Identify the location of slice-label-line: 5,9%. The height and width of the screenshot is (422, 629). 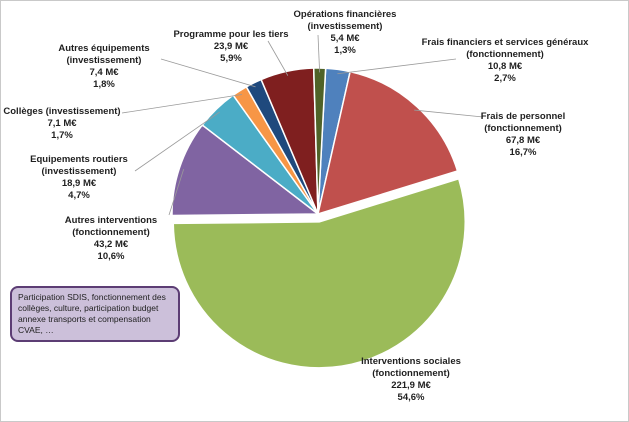
(231, 58).